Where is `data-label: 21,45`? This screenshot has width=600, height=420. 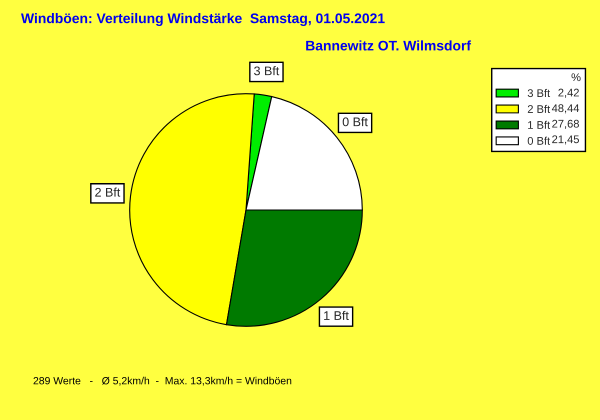 data-label: 21,45 is located at coordinates (565, 140).